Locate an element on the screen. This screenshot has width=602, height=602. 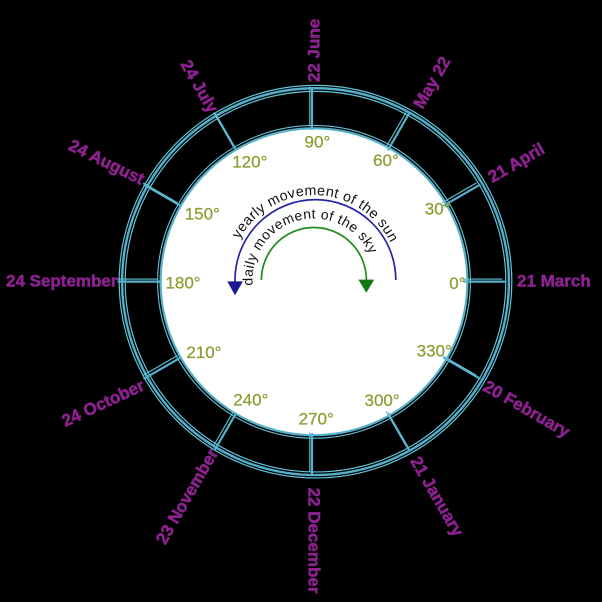
svg-text: 150° is located at coordinates (202, 213).